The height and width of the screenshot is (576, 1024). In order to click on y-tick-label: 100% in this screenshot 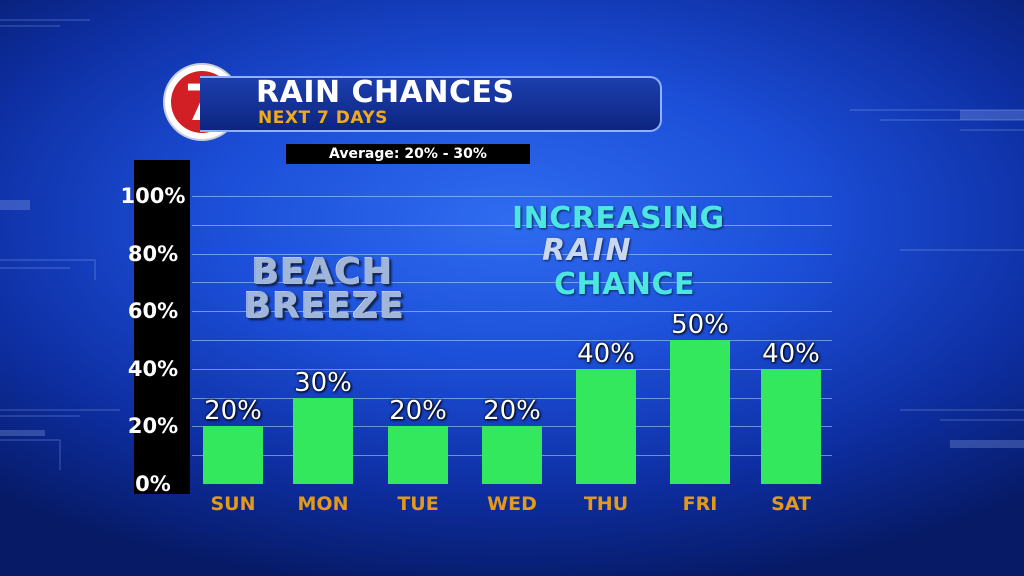, I will do `click(153, 196)`.